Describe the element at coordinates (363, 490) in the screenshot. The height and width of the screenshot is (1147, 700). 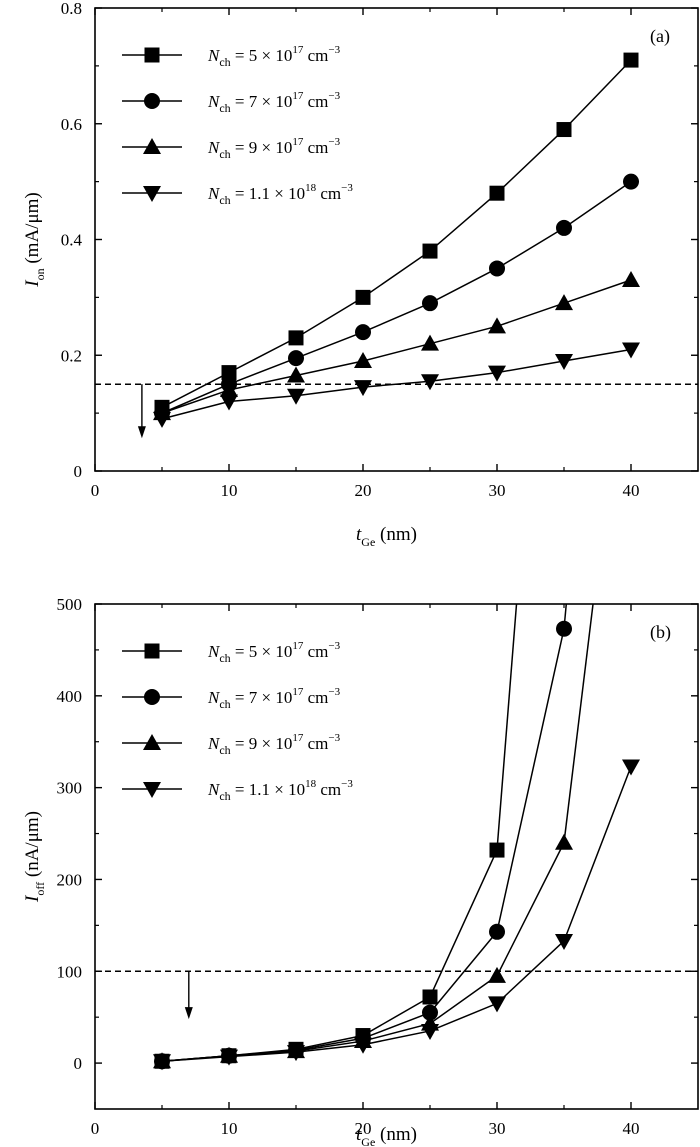
I see `x-tick-label: 20` at that location.